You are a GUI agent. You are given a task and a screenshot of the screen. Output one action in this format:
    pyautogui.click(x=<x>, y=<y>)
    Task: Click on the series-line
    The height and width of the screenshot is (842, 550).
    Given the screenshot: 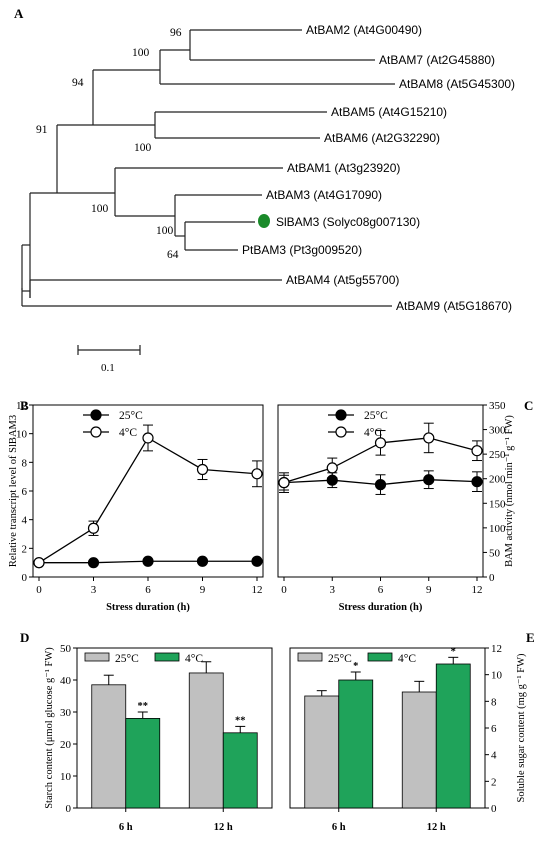 What is the action you would take?
    pyautogui.click(x=148, y=500)
    